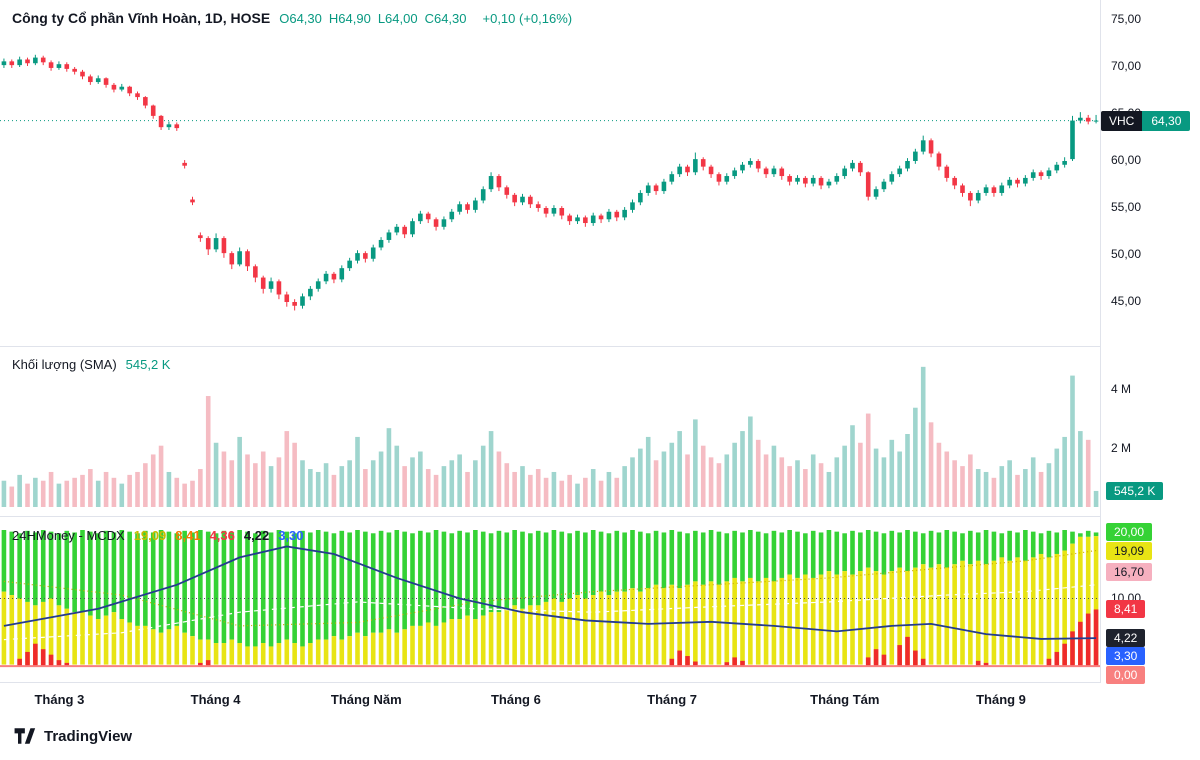 The width and height of the screenshot is (1200, 760). What do you see at coordinates (1121, 447) in the screenshot?
I see `volume-tick: 2 M` at bounding box center [1121, 447].